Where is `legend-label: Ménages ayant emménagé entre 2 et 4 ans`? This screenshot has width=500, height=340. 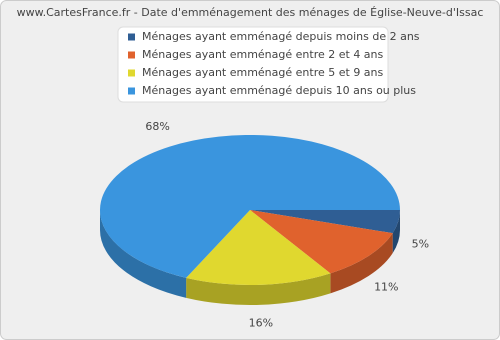
legend-label: Ménages ayant emménagé entre 2 et 4 ans is located at coordinates (263, 54).